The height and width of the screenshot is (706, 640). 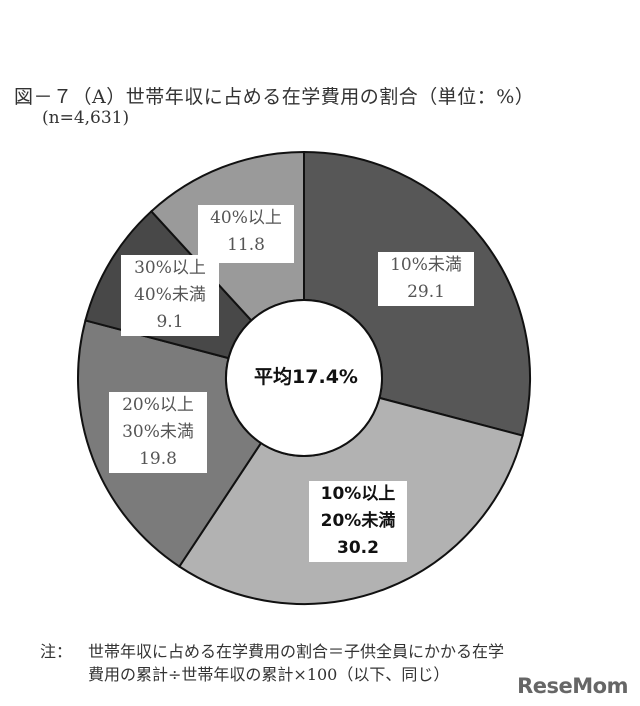 I want to click on footnote-label: 注：, so click(x=56, y=651).